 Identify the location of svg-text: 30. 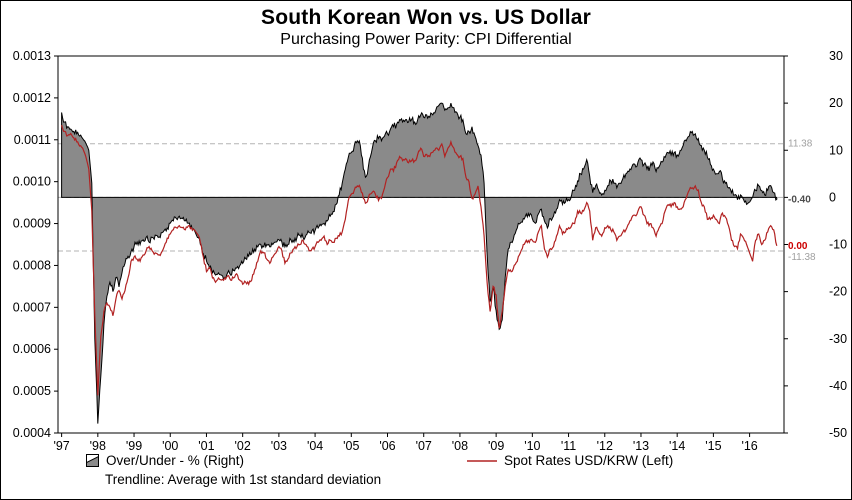
(836, 56).